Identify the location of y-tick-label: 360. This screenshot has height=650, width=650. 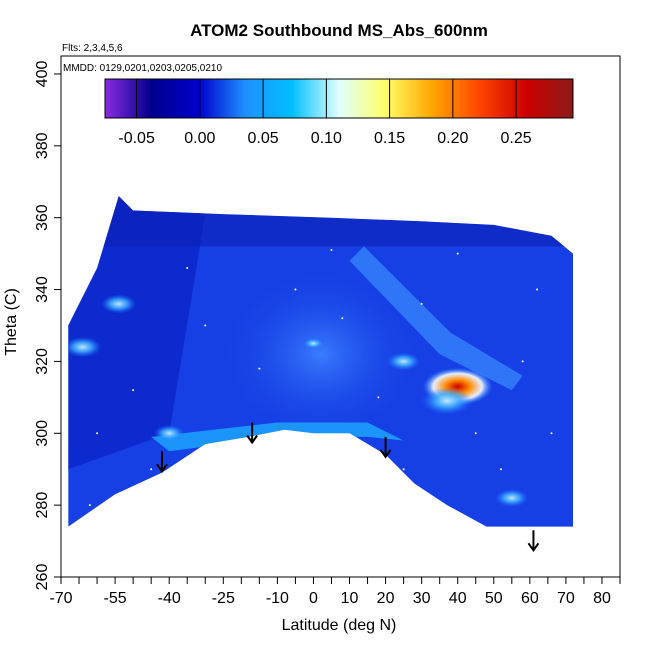
(42, 217).